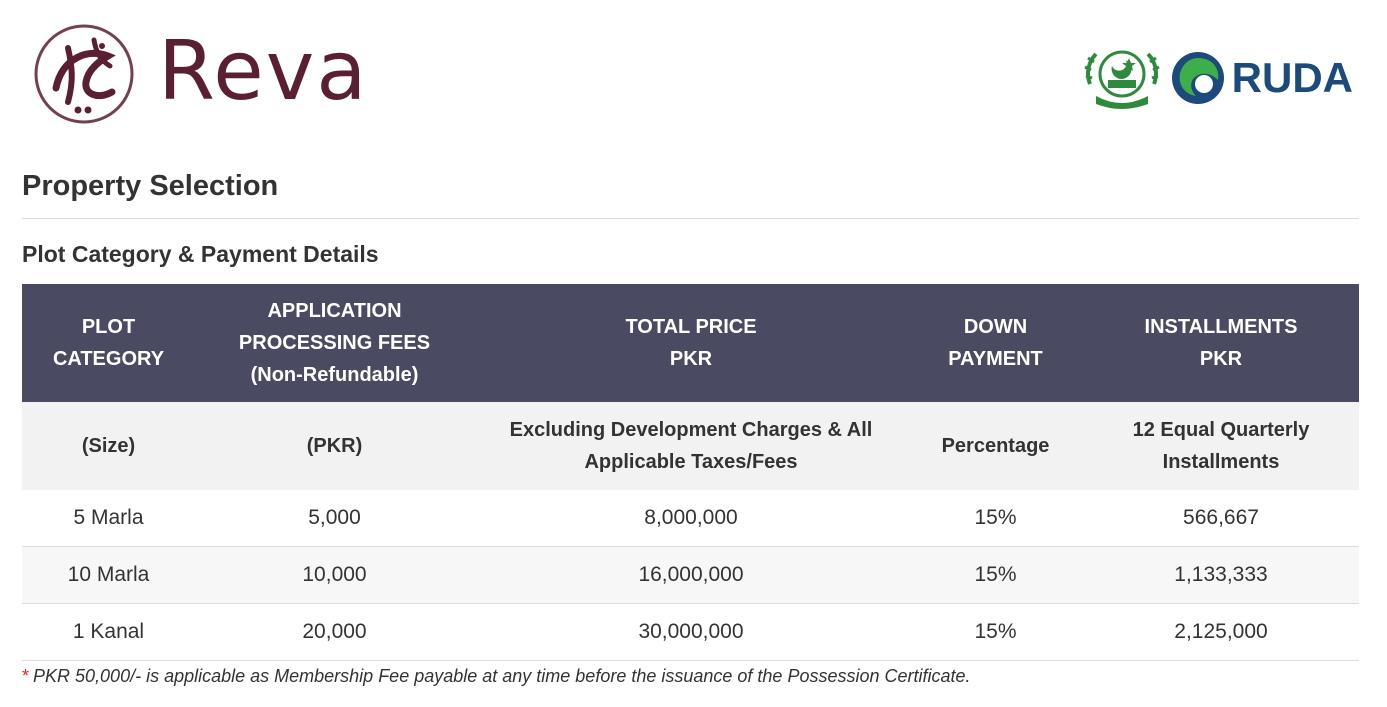 The image size is (1387, 707). Describe the element at coordinates (84, 74) in the screenshot. I see `reva-calligraphy-icon` at that location.